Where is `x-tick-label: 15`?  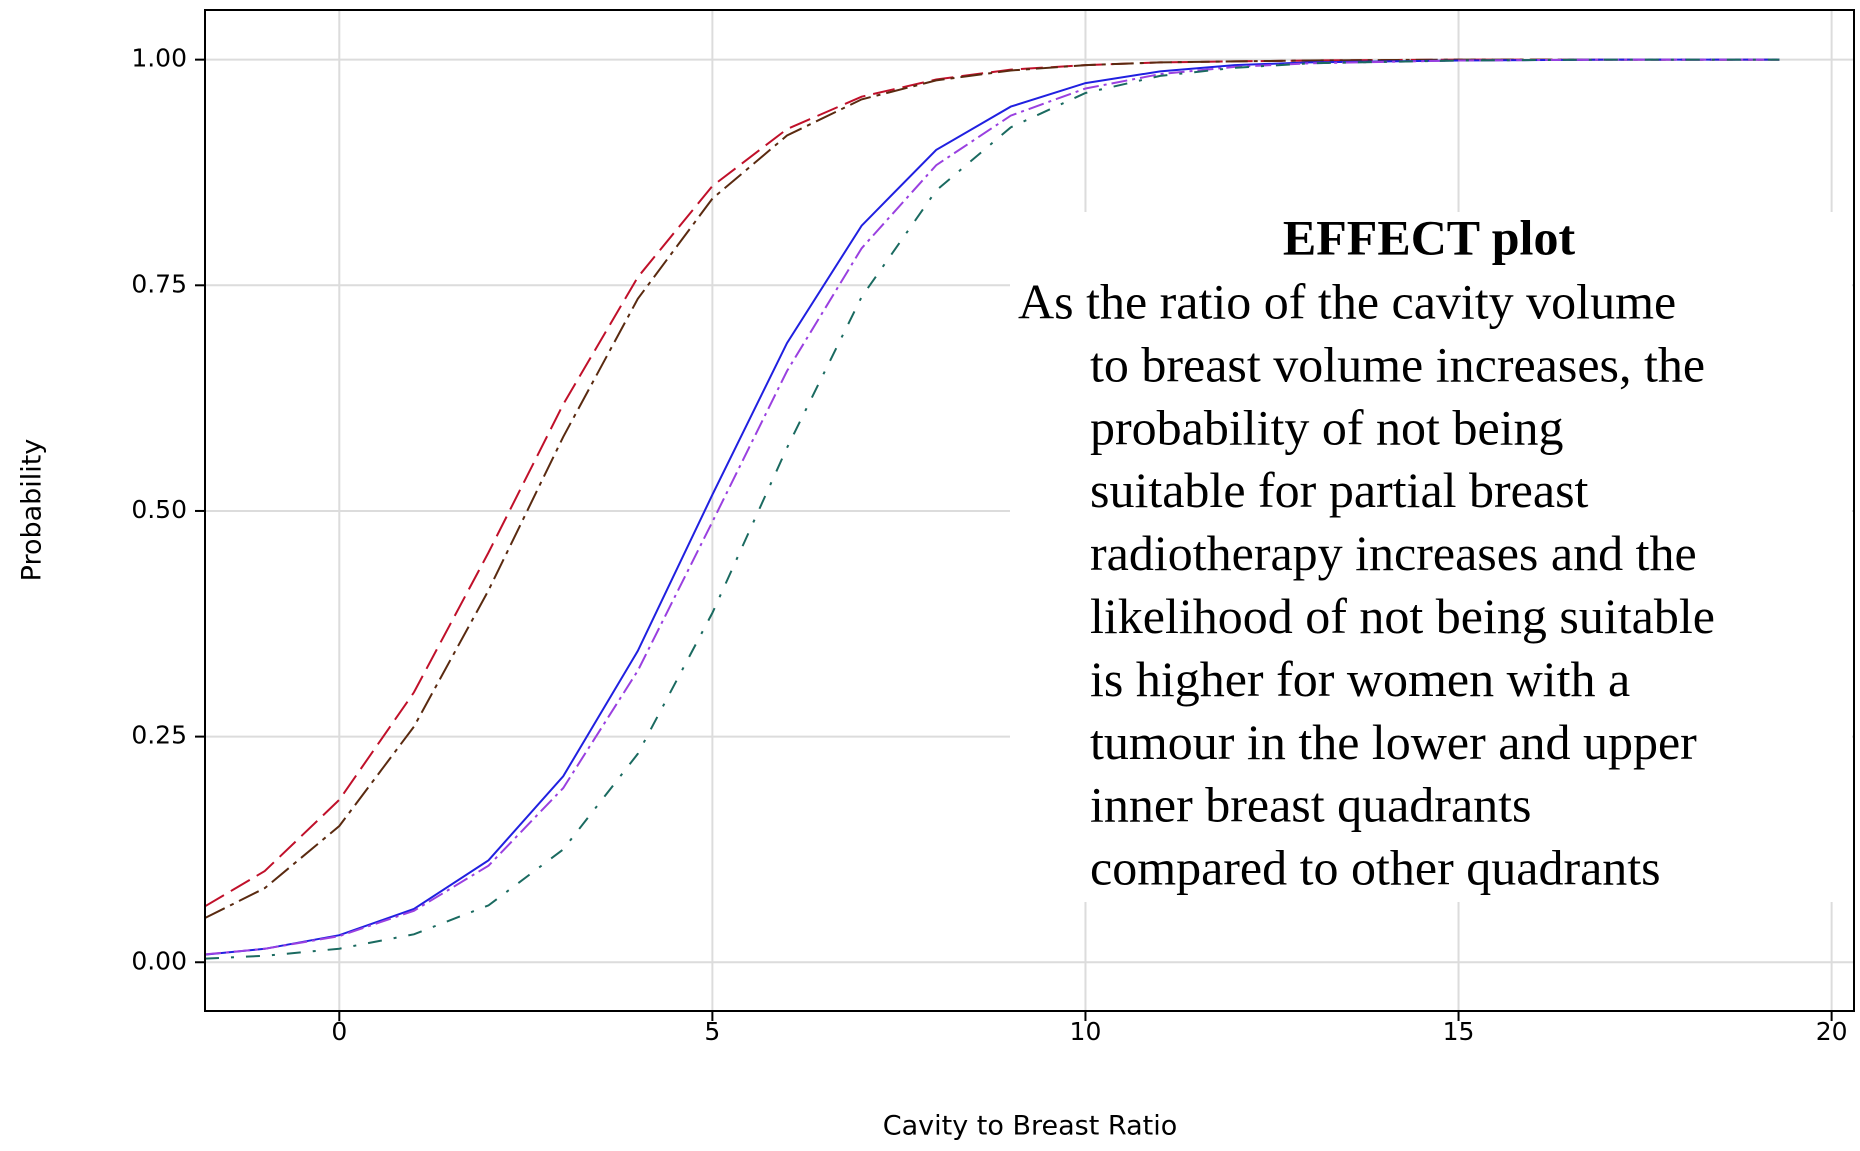 x-tick-label: 15 is located at coordinates (1459, 1031).